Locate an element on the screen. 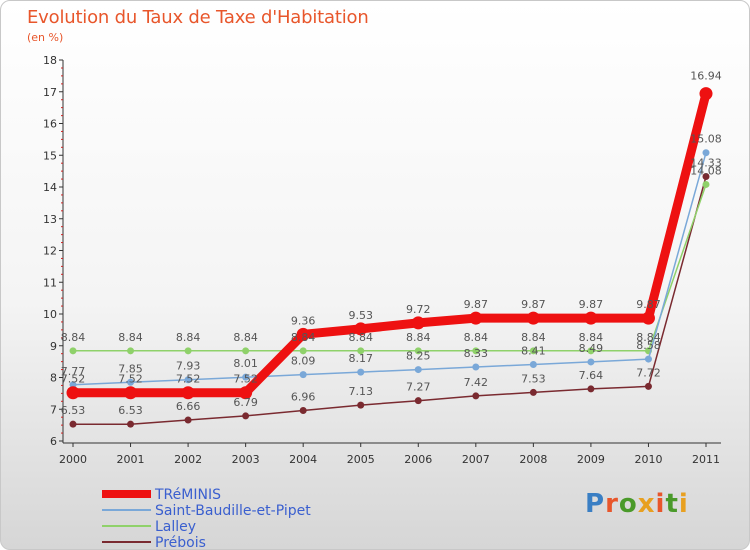 This screenshot has height=550, width=750. data-label-saint-baudille-et-pipet: 8.01 is located at coordinates (245, 363).